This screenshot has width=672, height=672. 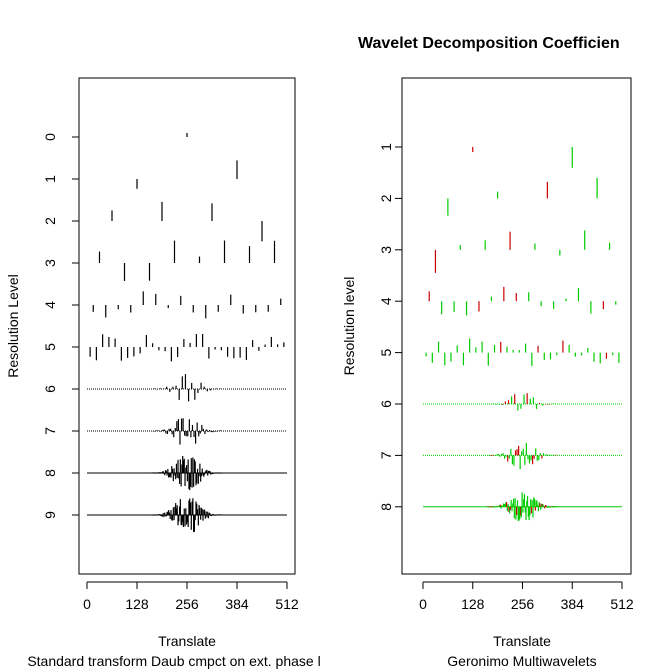 What do you see at coordinates (187, 515) in the screenshot?
I see `level-9-coefficients` at bounding box center [187, 515].